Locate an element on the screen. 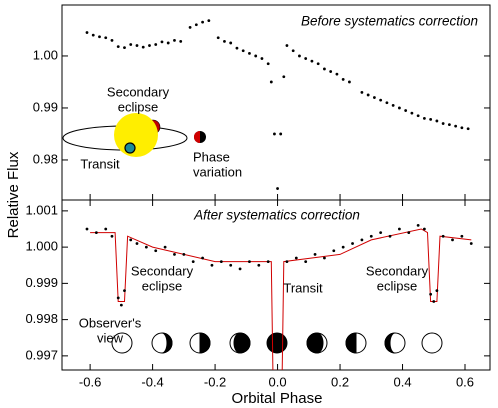  x-tick-label: 0.0 is located at coordinates (278, 381).